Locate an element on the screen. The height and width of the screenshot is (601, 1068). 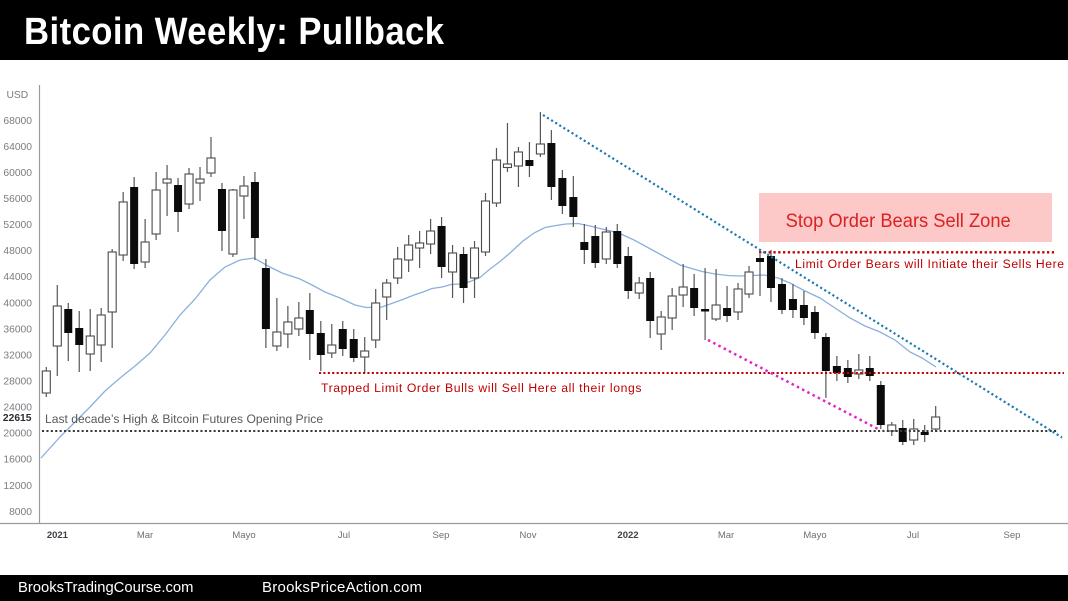
svg-text: 28000 is located at coordinates (17, 382).